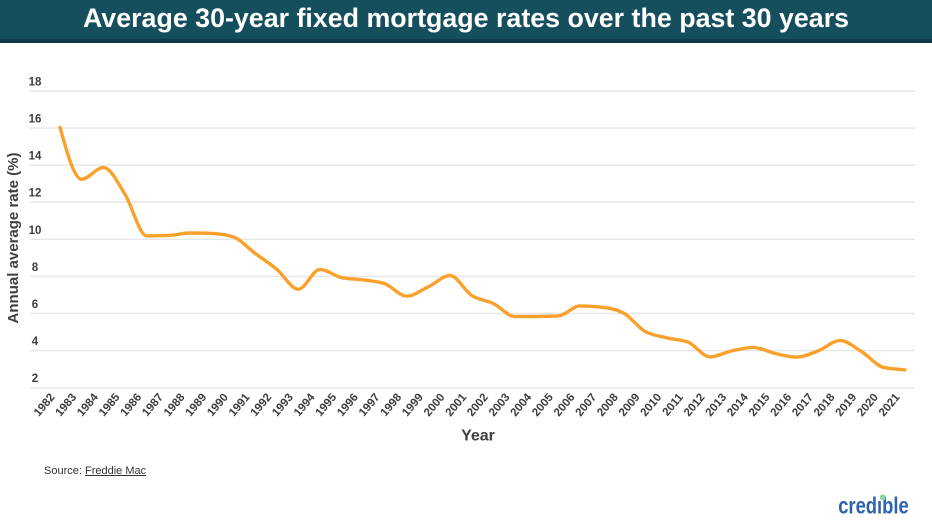 The height and width of the screenshot is (524, 932). What do you see at coordinates (478, 405) in the screenshot?
I see `svg-text: 2002` at bounding box center [478, 405].